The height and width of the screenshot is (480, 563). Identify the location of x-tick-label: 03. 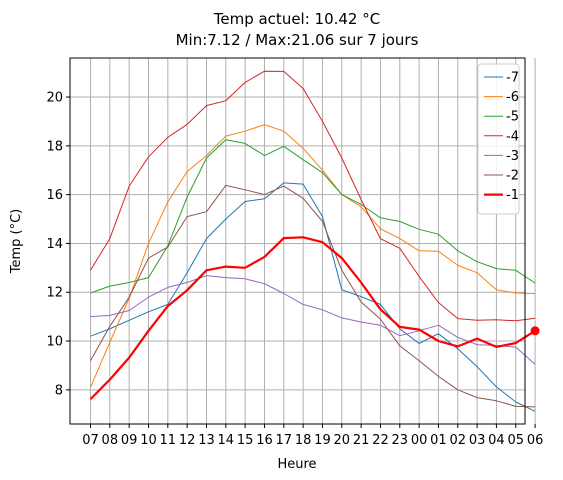
(477, 440).